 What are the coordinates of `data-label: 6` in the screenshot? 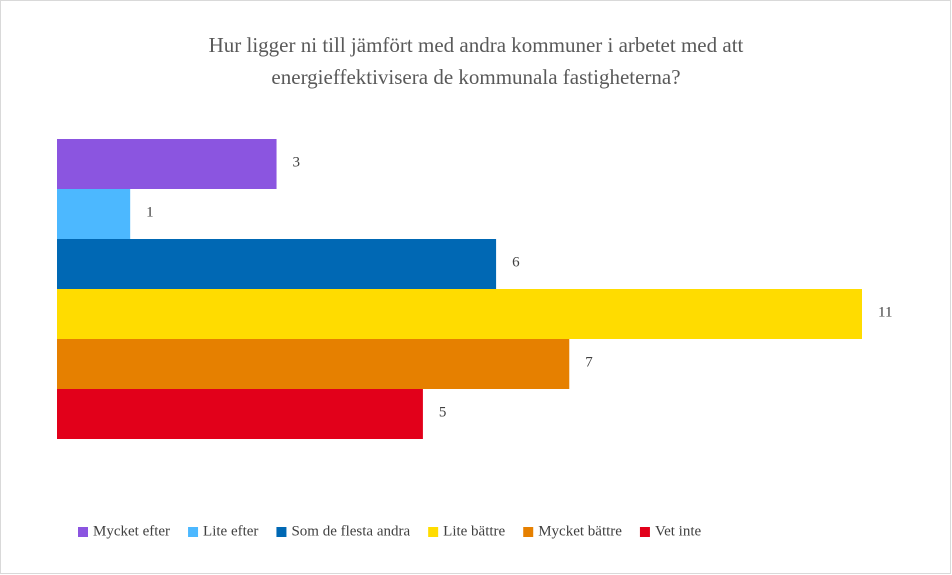 It's located at (516, 262).